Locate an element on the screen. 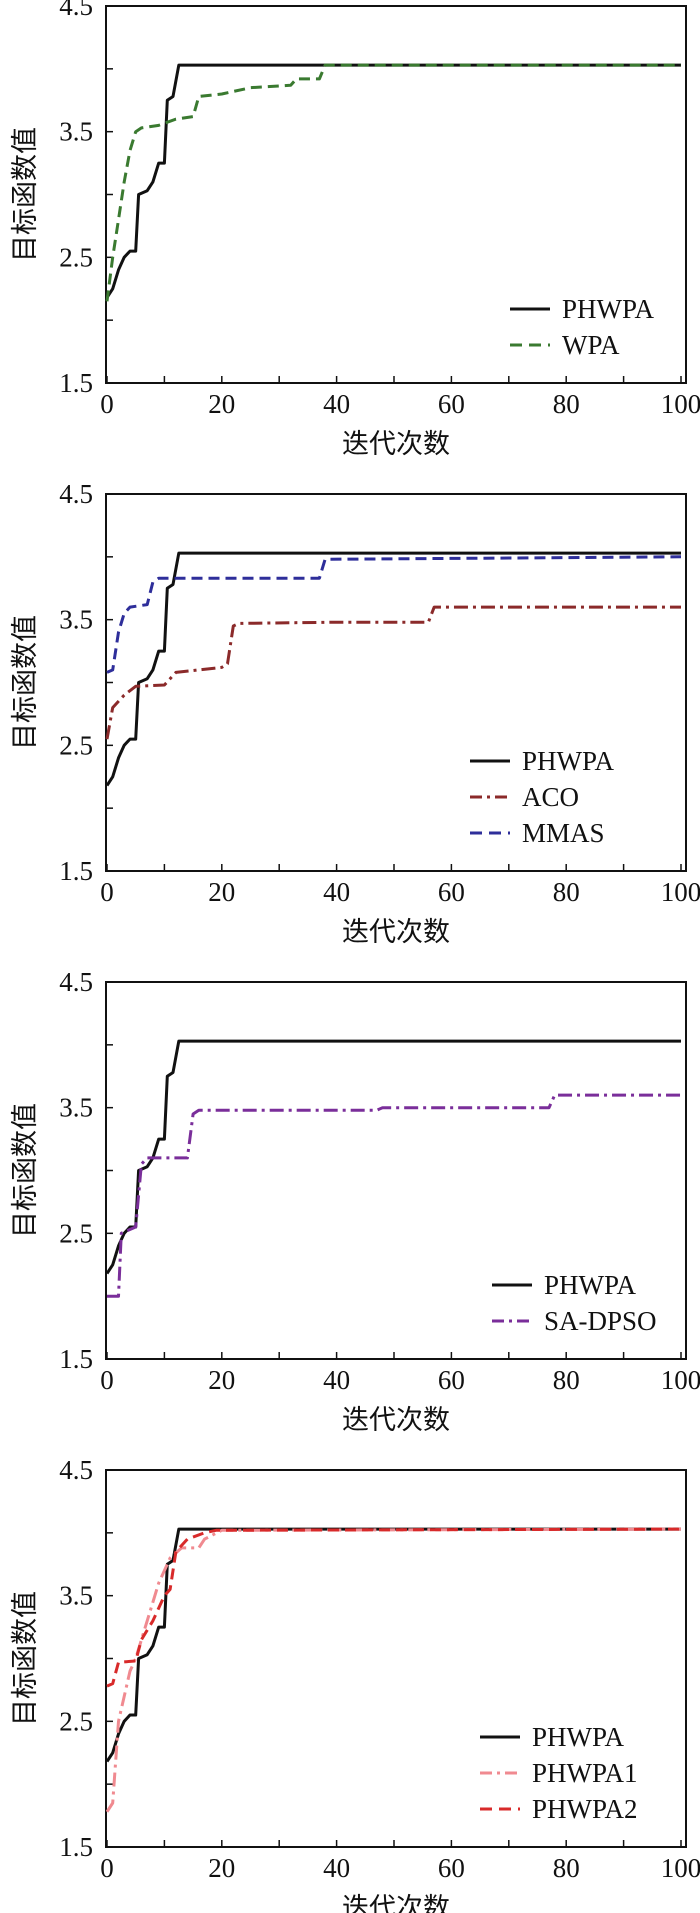 This screenshot has height=1913, width=700. legend-label: WPA is located at coordinates (591, 345).